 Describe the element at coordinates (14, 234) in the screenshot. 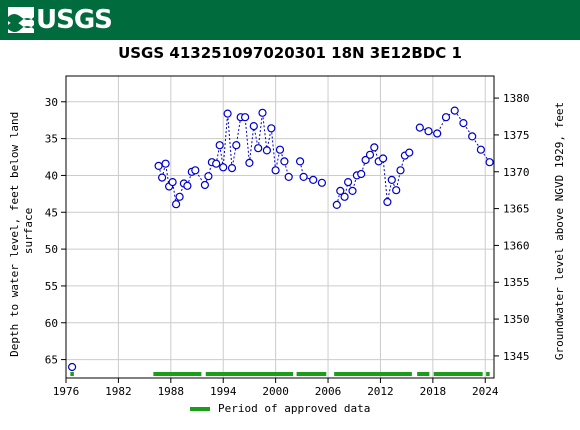

I see `y-axis-title-line-1: Depth to water level, feet below land` at that location.